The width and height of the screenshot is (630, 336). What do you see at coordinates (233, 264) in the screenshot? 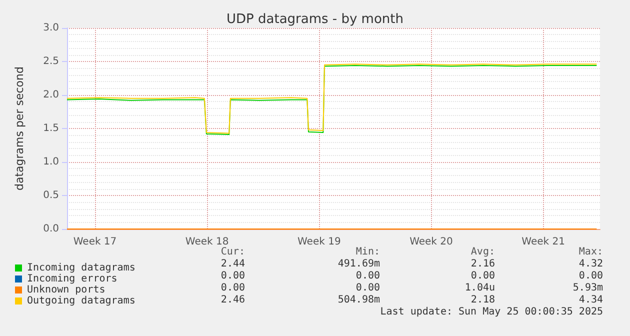
I see `text: 2.44` at bounding box center [233, 264].